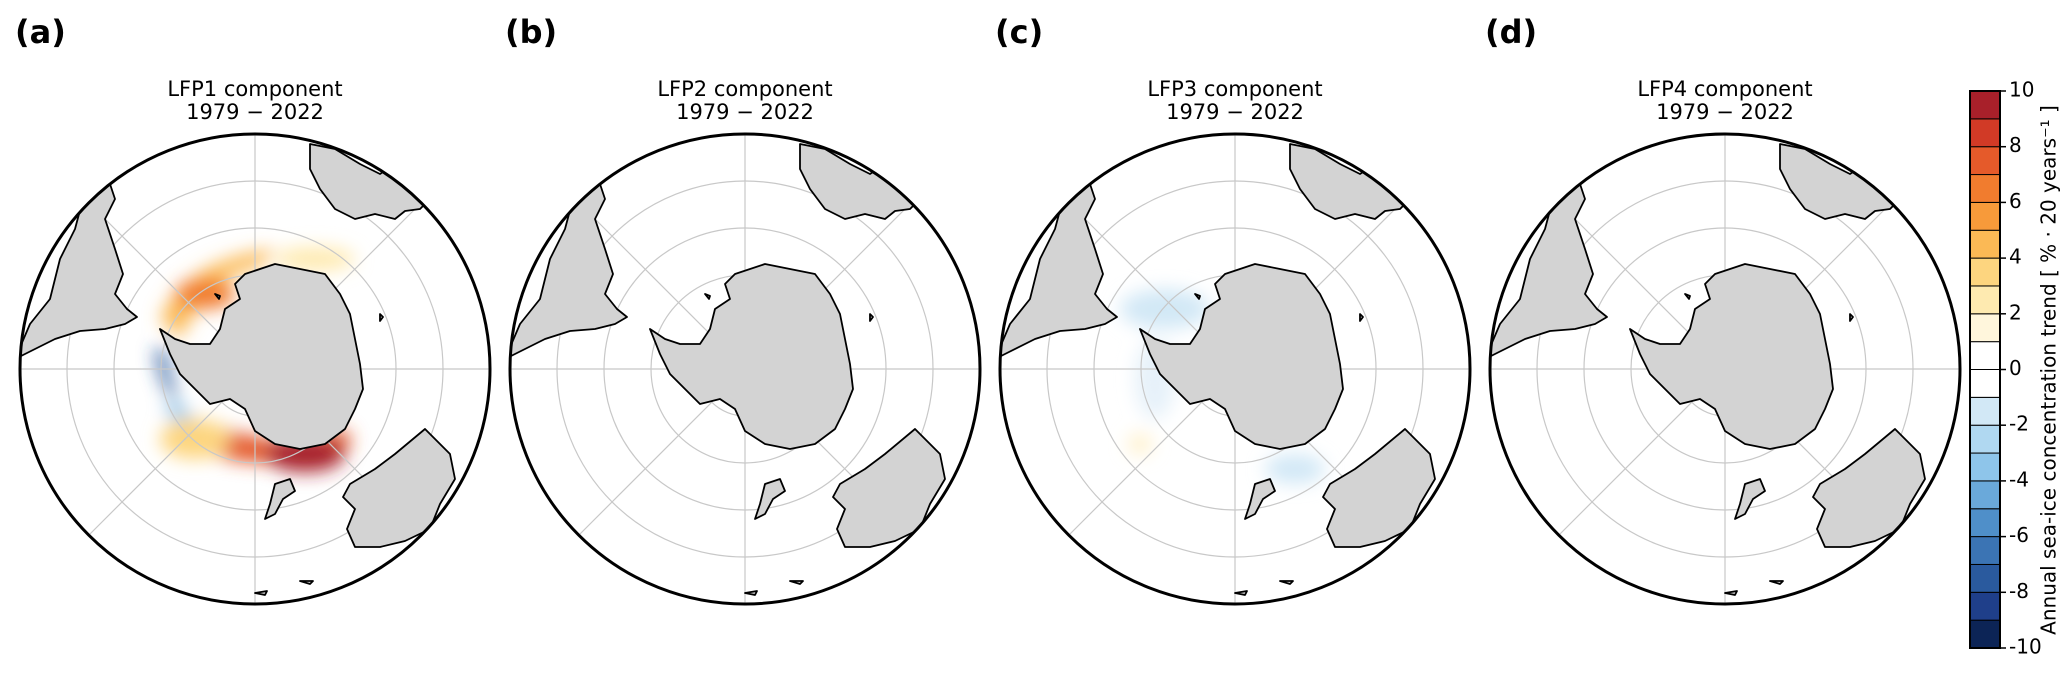 Image resolution: width=2067 pixels, height=676 pixels. Describe the element at coordinates (2019, 591) in the screenshot. I see `colorbar-tick-label: -8` at that location.